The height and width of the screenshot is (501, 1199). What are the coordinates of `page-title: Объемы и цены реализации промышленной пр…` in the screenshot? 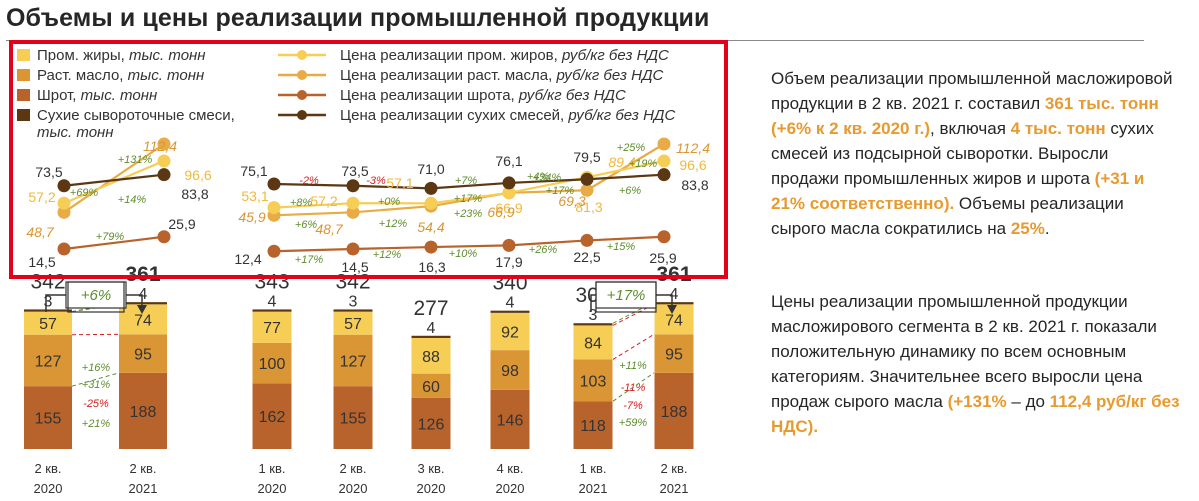 It's located at (358, 18).